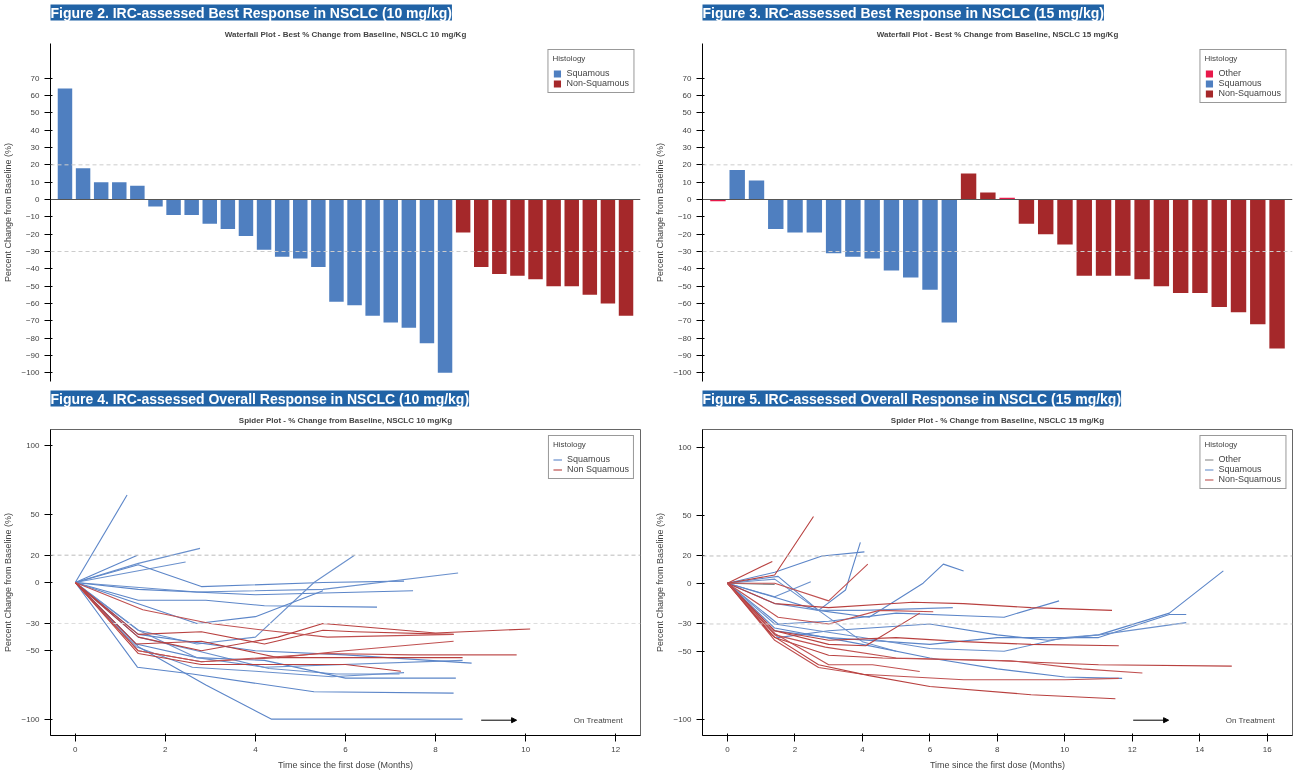 Image resolution: width=1314 pixels, height=780 pixels. What do you see at coordinates (345, 34) in the screenshot?
I see `chart-subtitle: Waterfall Plot - Best % Change from Baseline, NSCLC 10 mg/Kg` at bounding box center [345, 34].